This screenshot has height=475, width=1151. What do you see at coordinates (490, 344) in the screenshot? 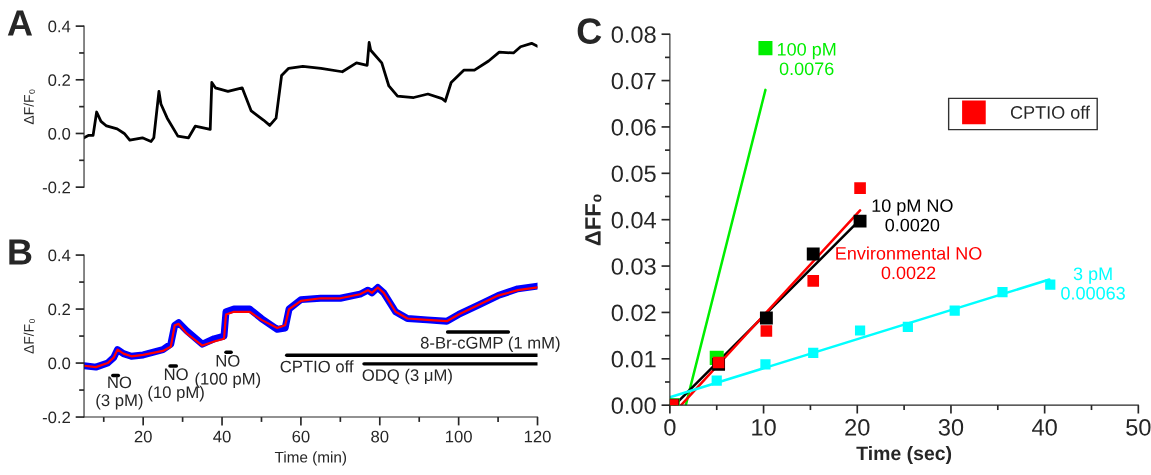
I see `annotation: 8-Br-cGMP (1 mM)` at bounding box center [490, 344].